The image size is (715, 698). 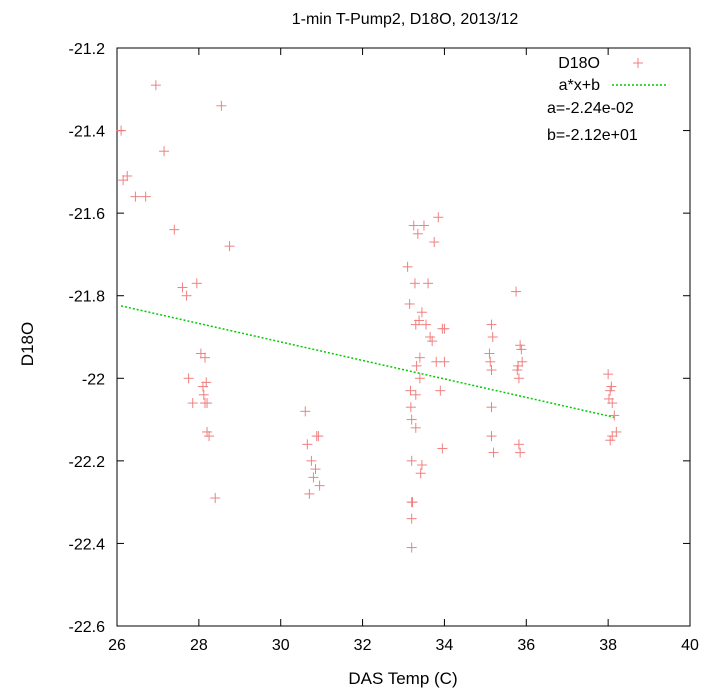 What do you see at coordinates (87, 544) in the screenshot?
I see `y-tick-label: -22.4` at bounding box center [87, 544].